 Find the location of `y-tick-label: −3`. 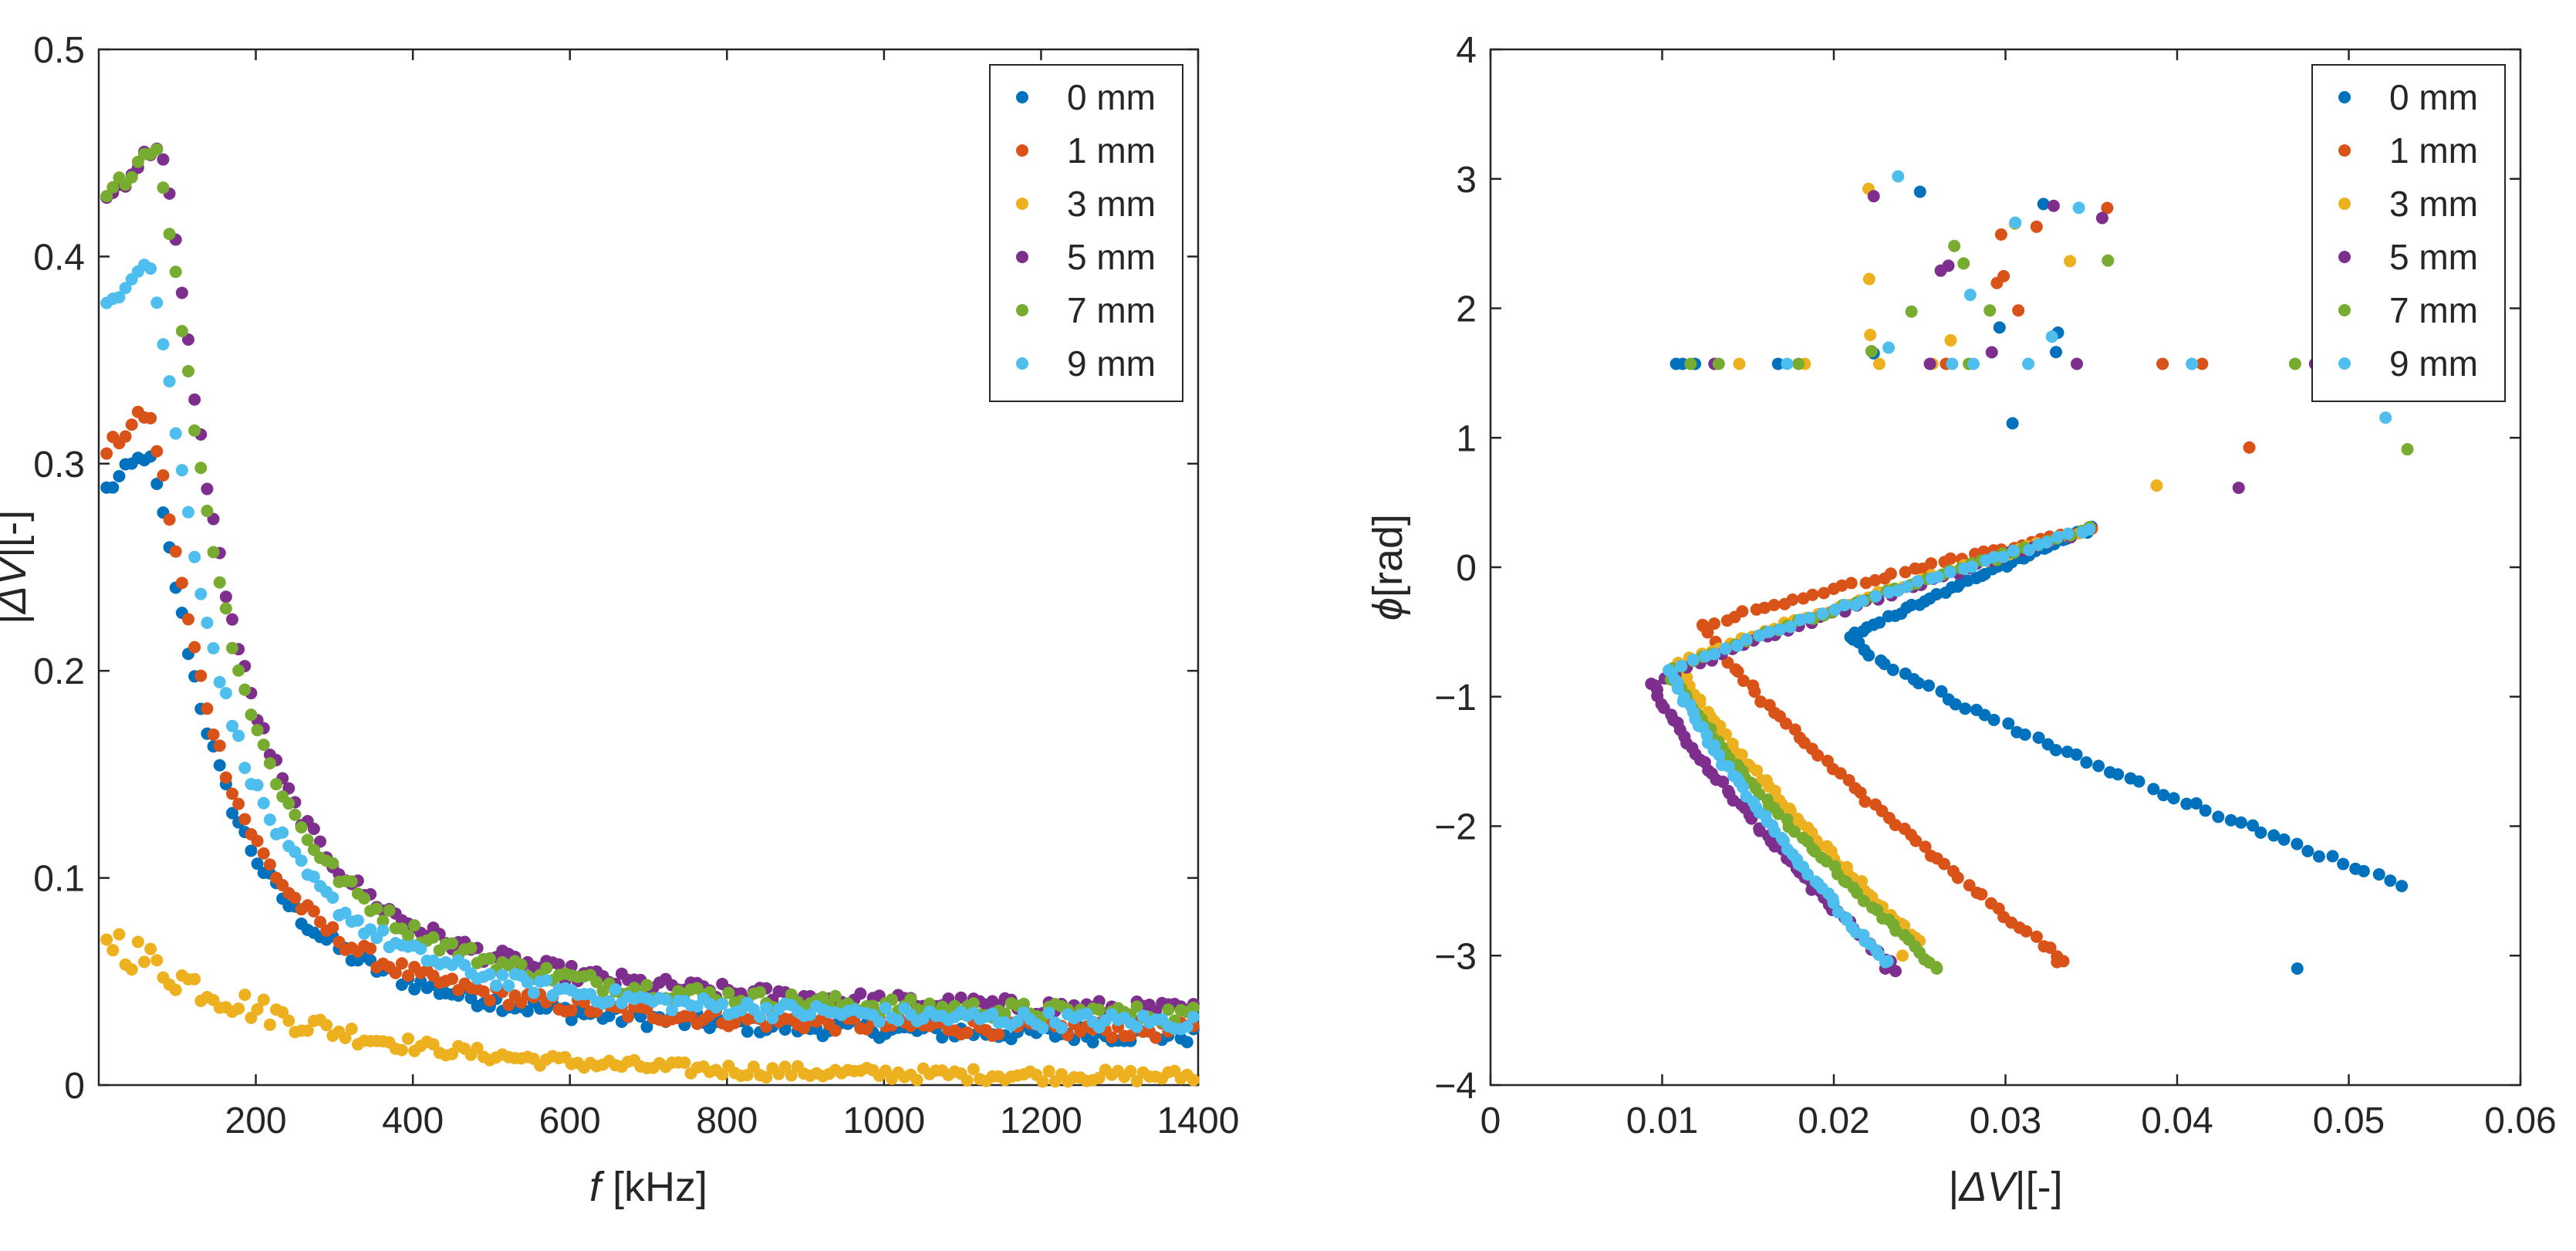

y-tick-label: −3 is located at coordinates (1455, 956).